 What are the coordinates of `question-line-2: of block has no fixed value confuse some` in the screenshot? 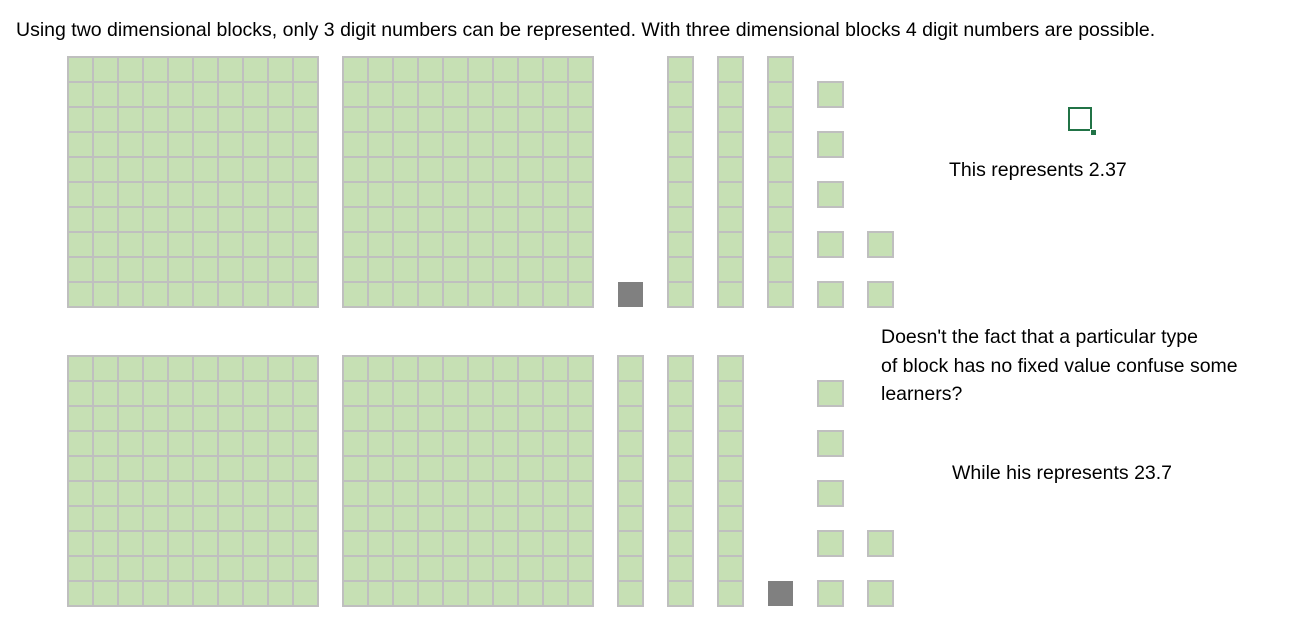 It's located at (1059, 365).